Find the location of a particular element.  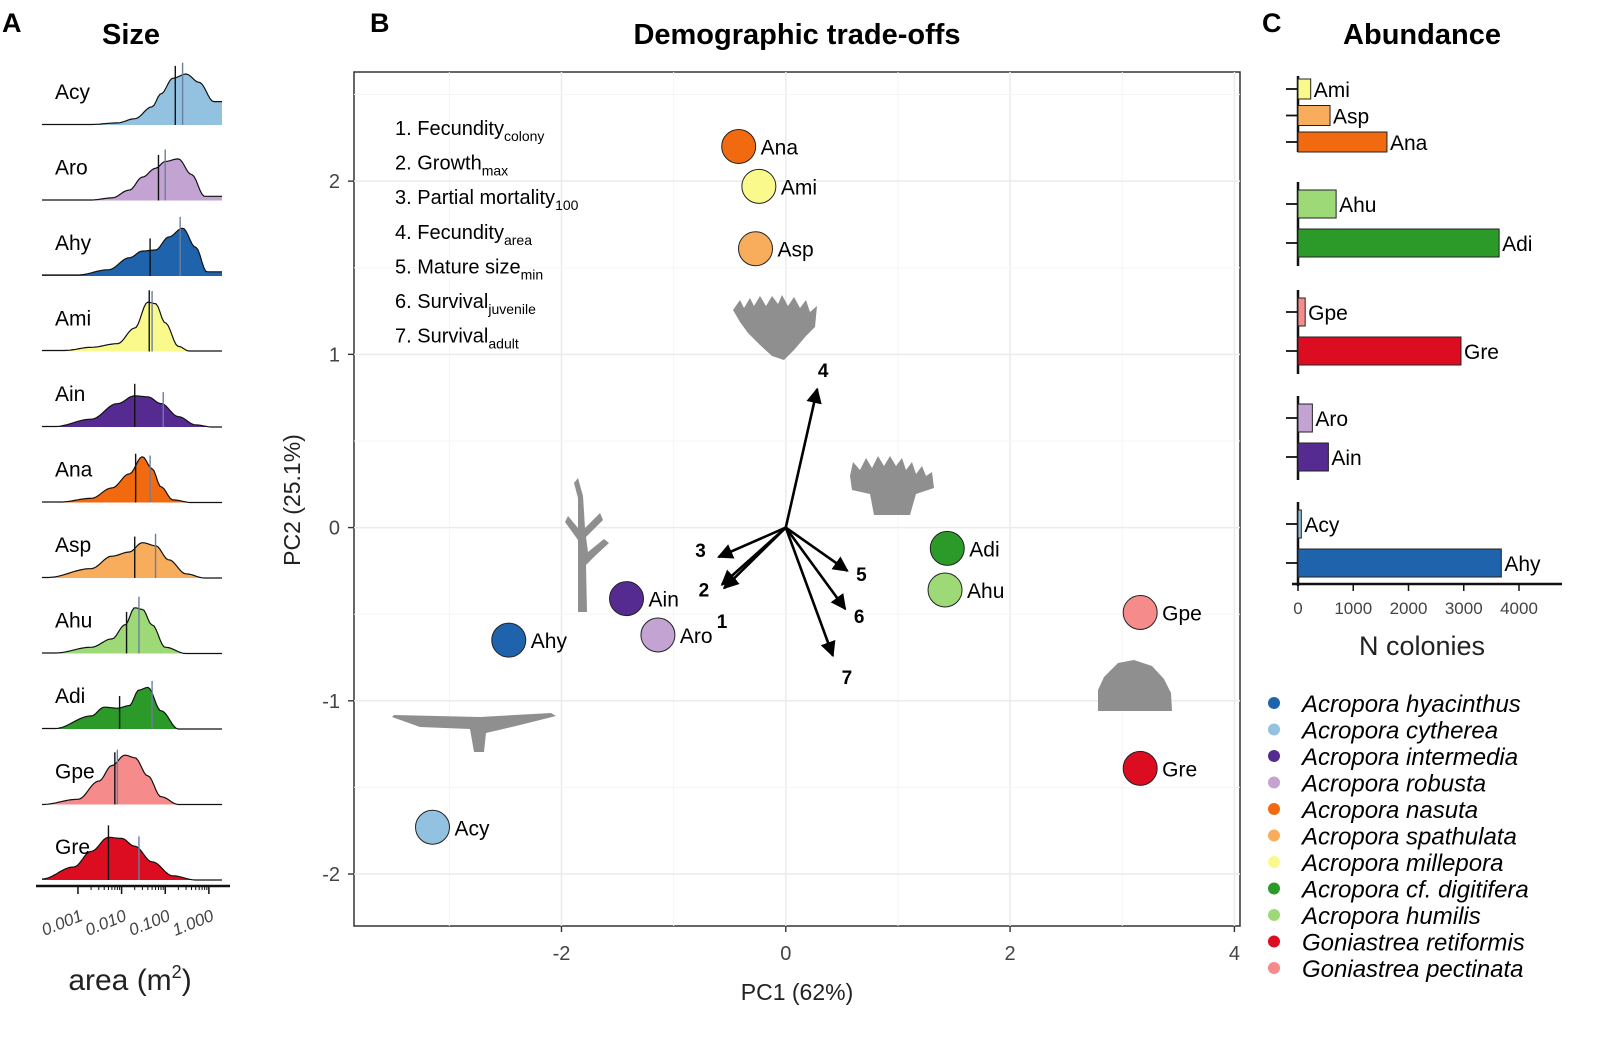

abundance-bar-Ami is located at coordinates (1304, 89).